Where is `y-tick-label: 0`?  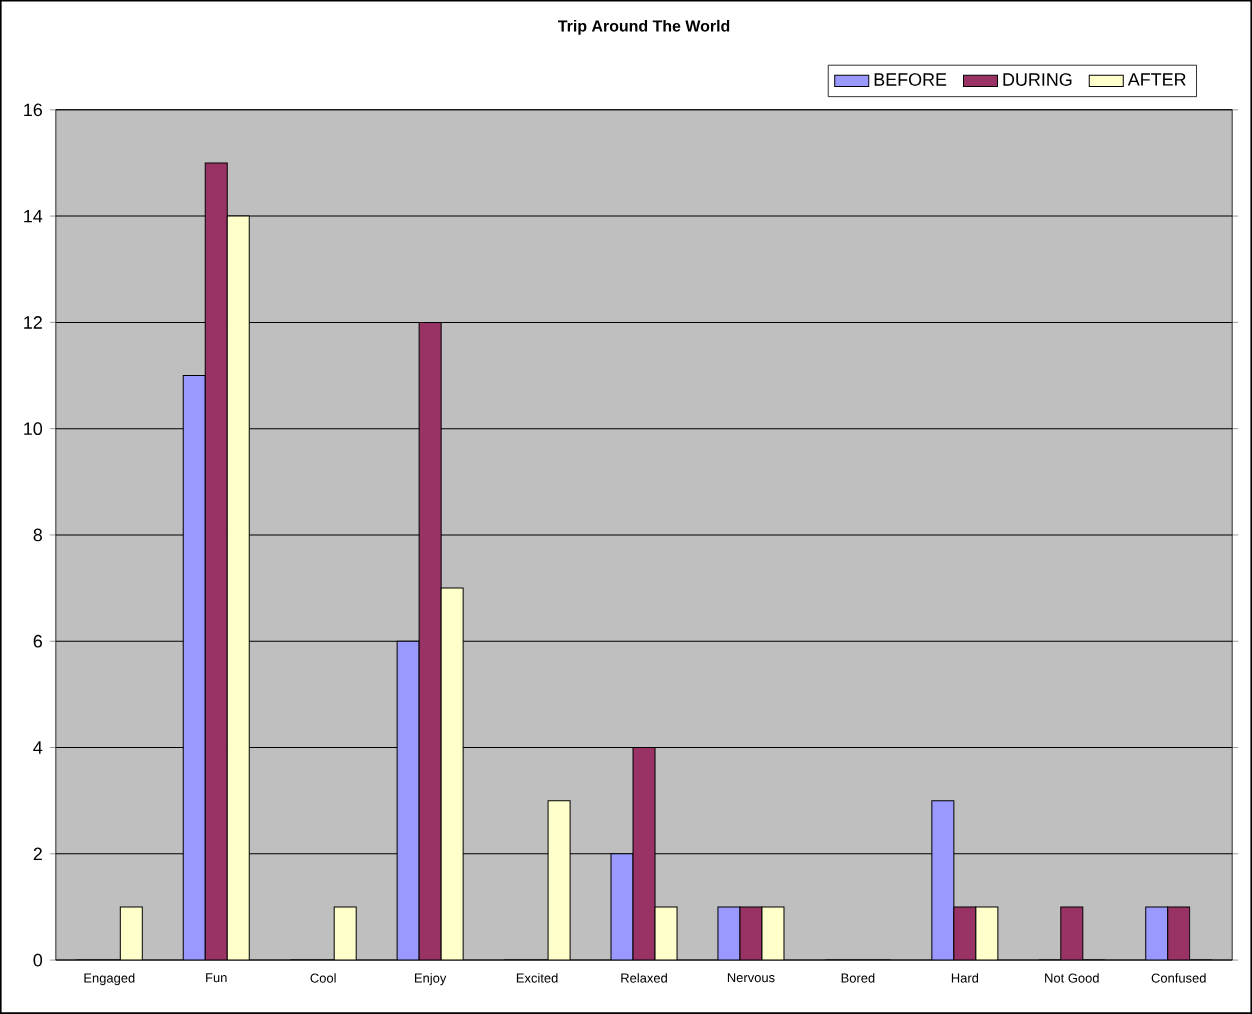
y-tick-label: 0 is located at coordinates (38, 960).